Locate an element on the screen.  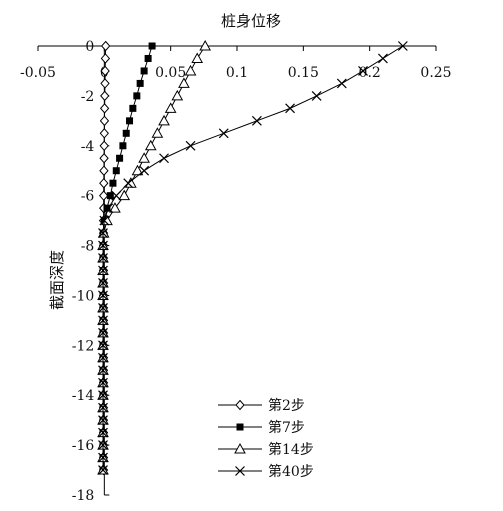
y-tick-label: -18 is located at coordinates (83, 496).